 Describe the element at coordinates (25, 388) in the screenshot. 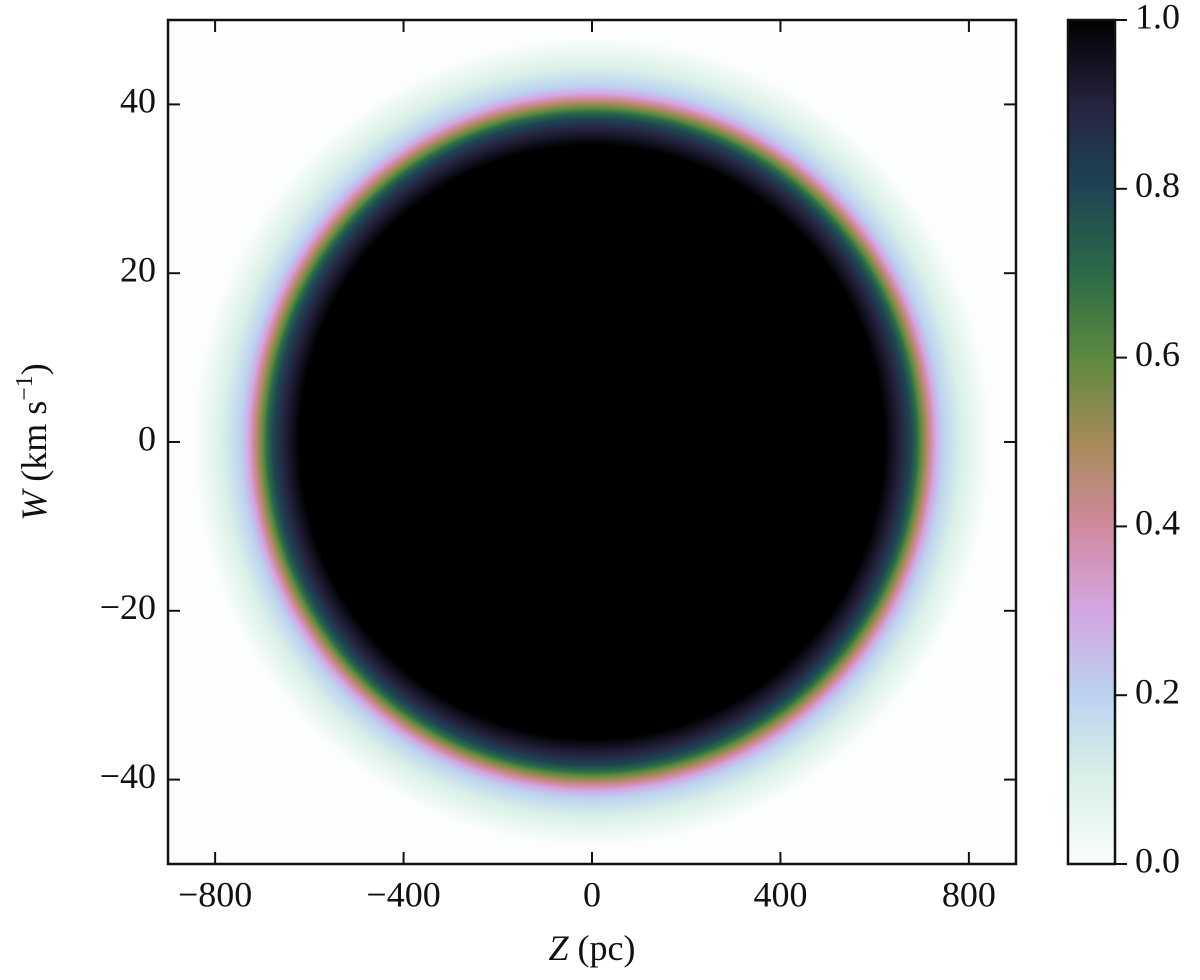

I see `y-label-power: −1` at that location.